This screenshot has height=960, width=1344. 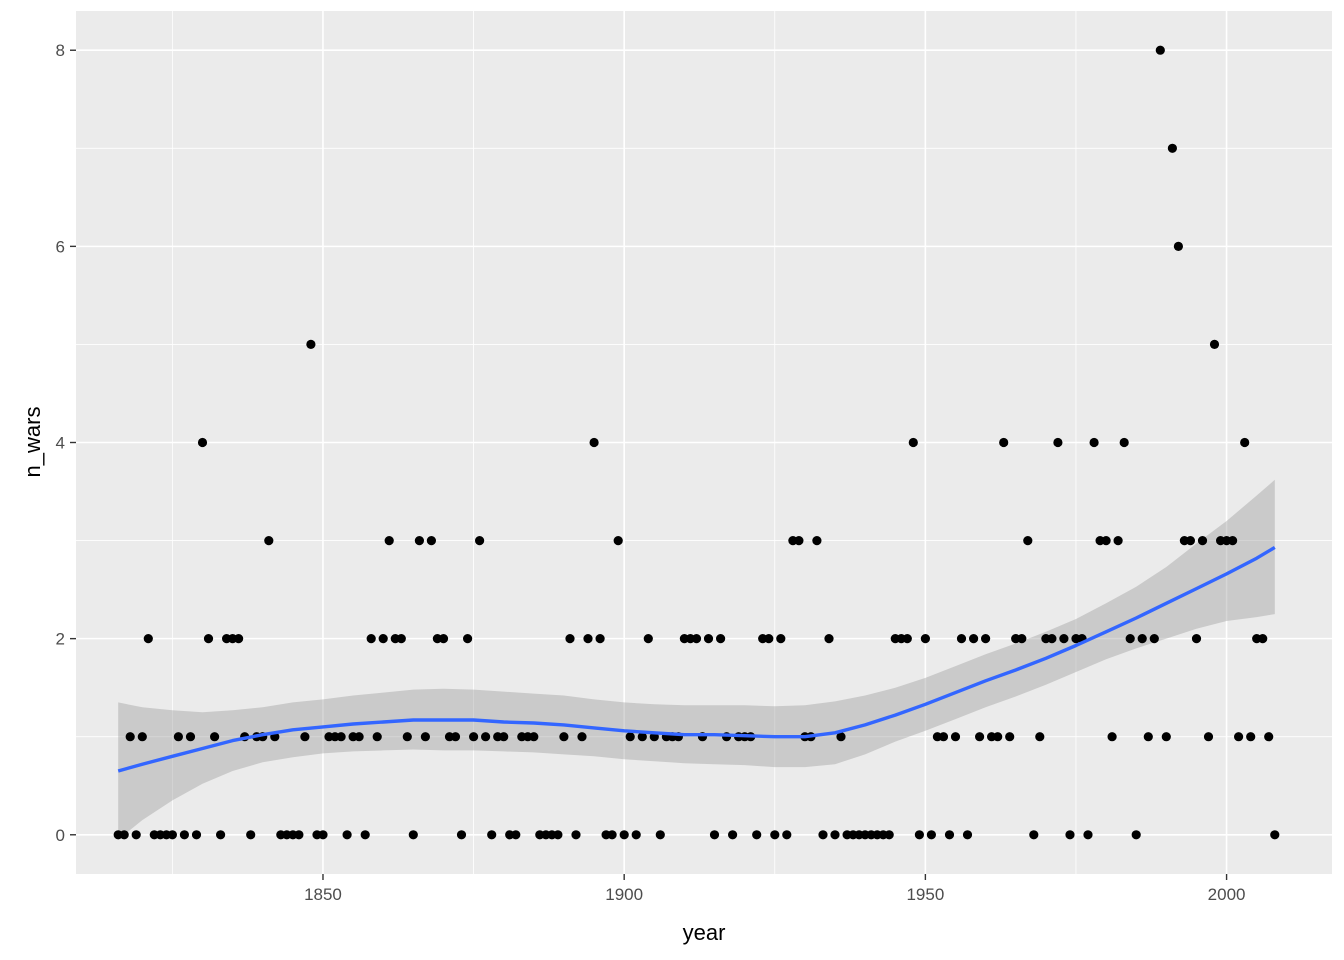 I want to click on y-axis-ticks: 0 2 4 6 8, so click(x=66, y=443).